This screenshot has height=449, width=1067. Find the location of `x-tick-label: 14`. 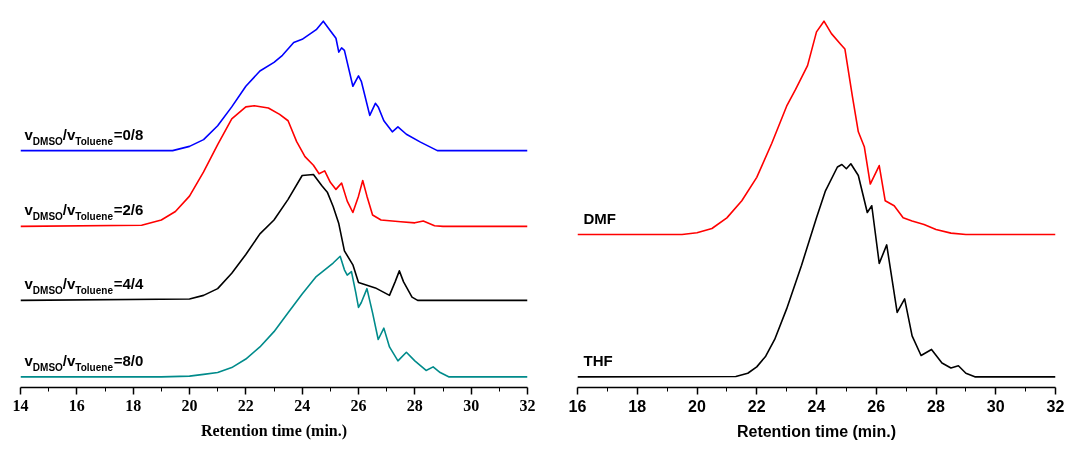

x-tick-label: 14 is located at coordinates (20, 405).